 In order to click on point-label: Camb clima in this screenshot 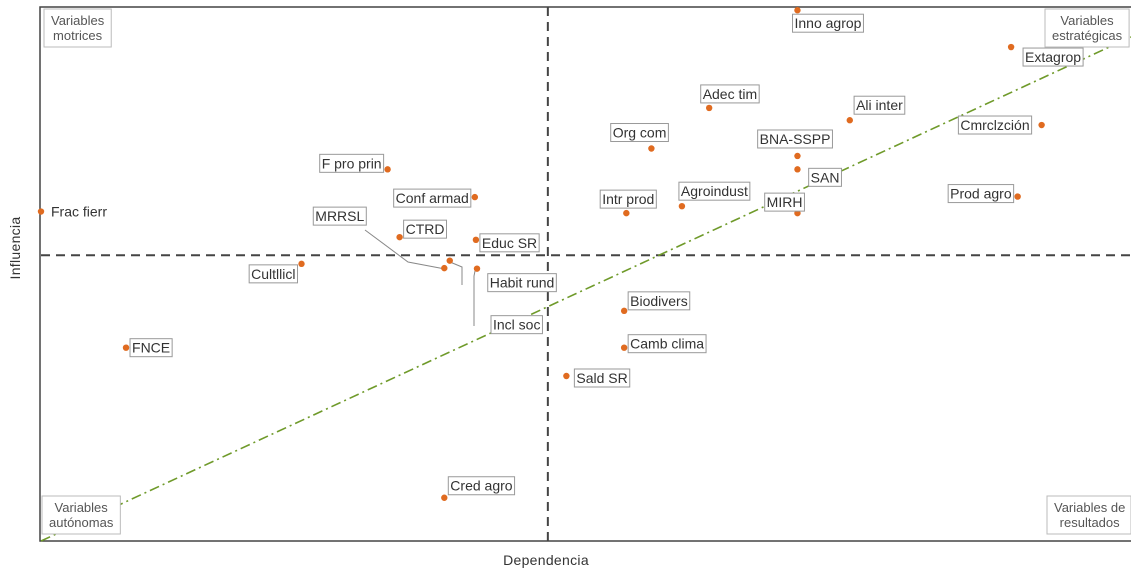, I will do `click(667, 344)`.